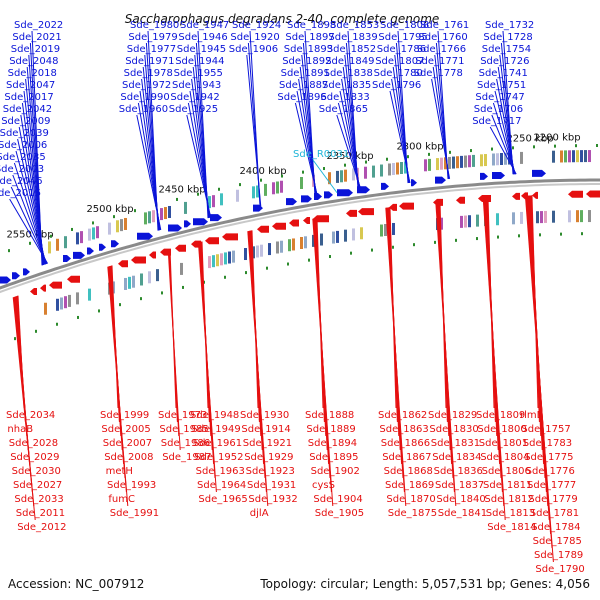 The width and height of the screenshot is (600, 600). I want to click on gene-label-sde-1875: Sde_1875, so click(412, 513).